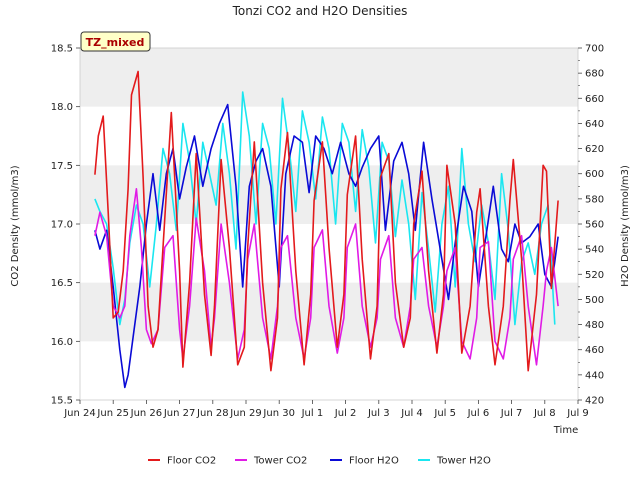 This screenshot has width=640, height=480. Describe the element at coordinates (594, 174) in the screenshot. I see `y-right-tick-label: 600` at that location.